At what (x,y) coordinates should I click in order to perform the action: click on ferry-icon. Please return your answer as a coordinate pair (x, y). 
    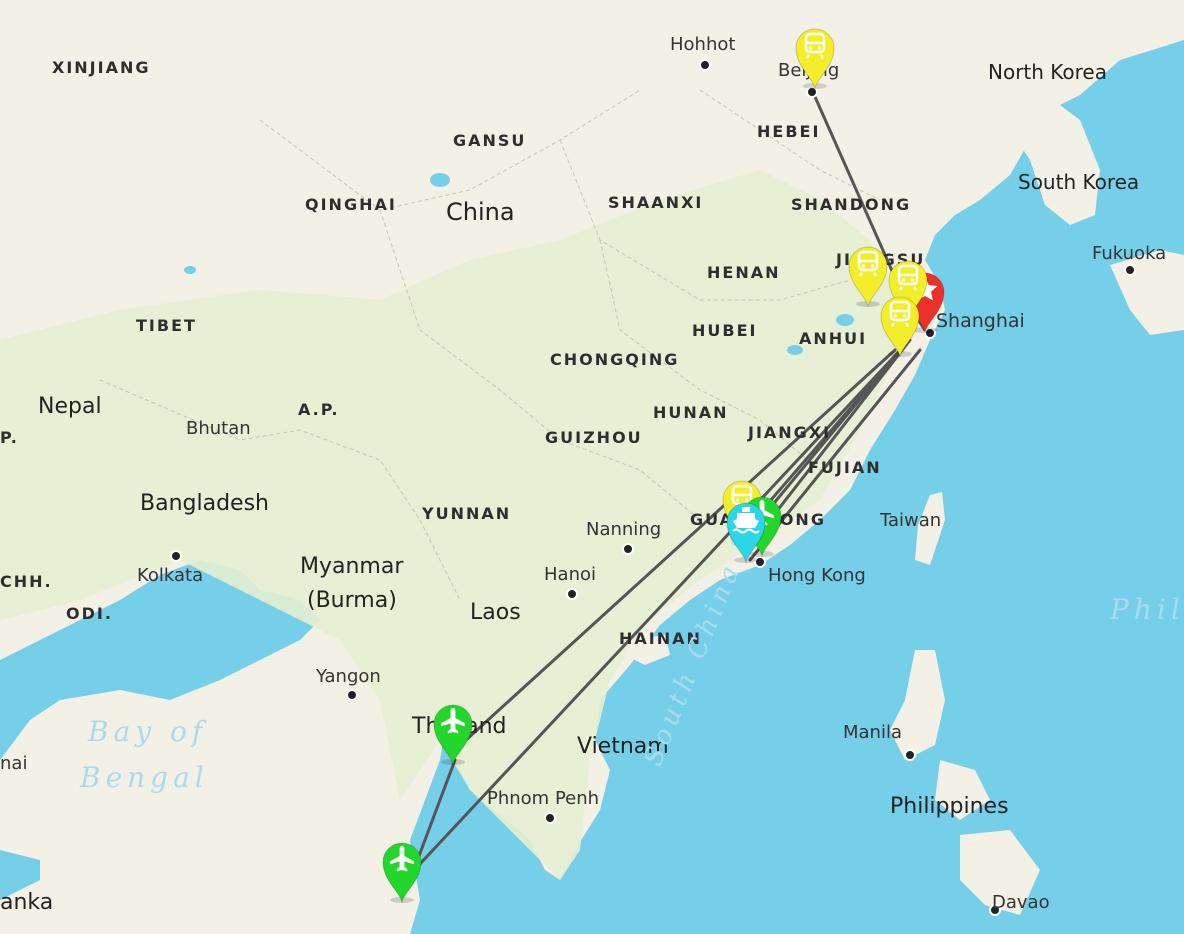
    Looking at the image, I should click on (746, 520).